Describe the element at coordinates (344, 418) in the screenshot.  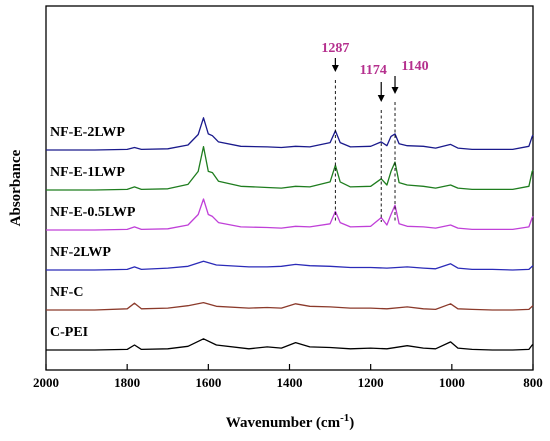
I see `x-axis-title-superscript: -1` at that location.